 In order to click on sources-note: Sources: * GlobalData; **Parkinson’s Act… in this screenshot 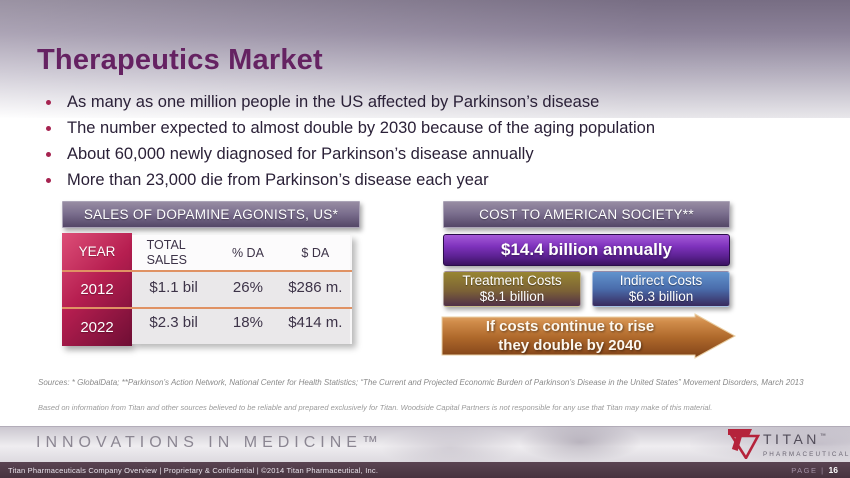, I will do `click(421, 382)`.